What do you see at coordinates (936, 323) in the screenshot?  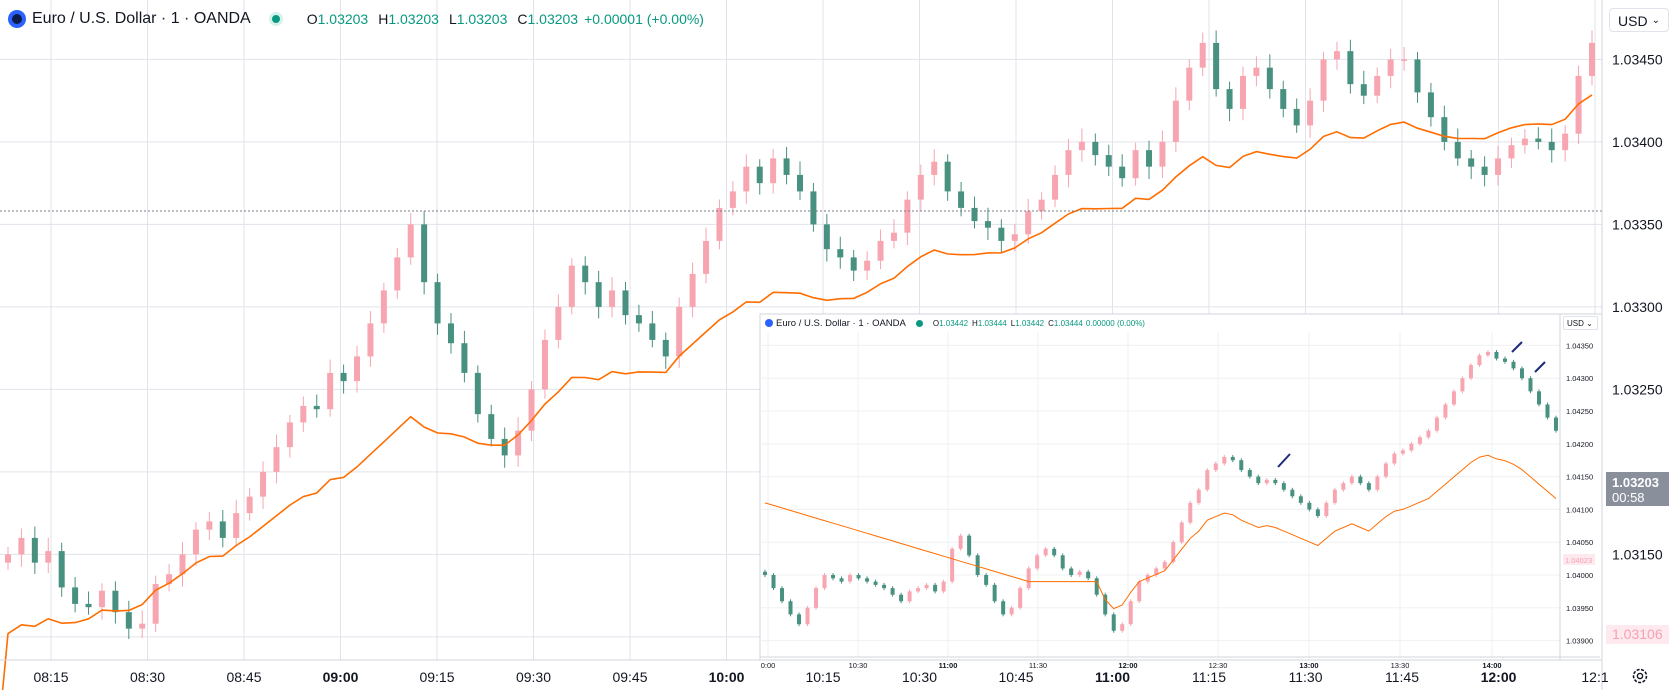 I see `inset-open-label: O` at bounding box center [936, 323].